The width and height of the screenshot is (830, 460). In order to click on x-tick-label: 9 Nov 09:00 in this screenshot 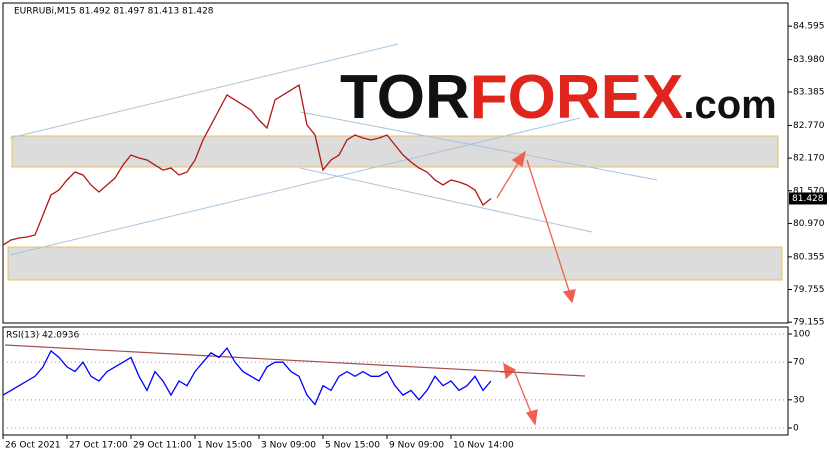, I will do `click(416, 446)`.